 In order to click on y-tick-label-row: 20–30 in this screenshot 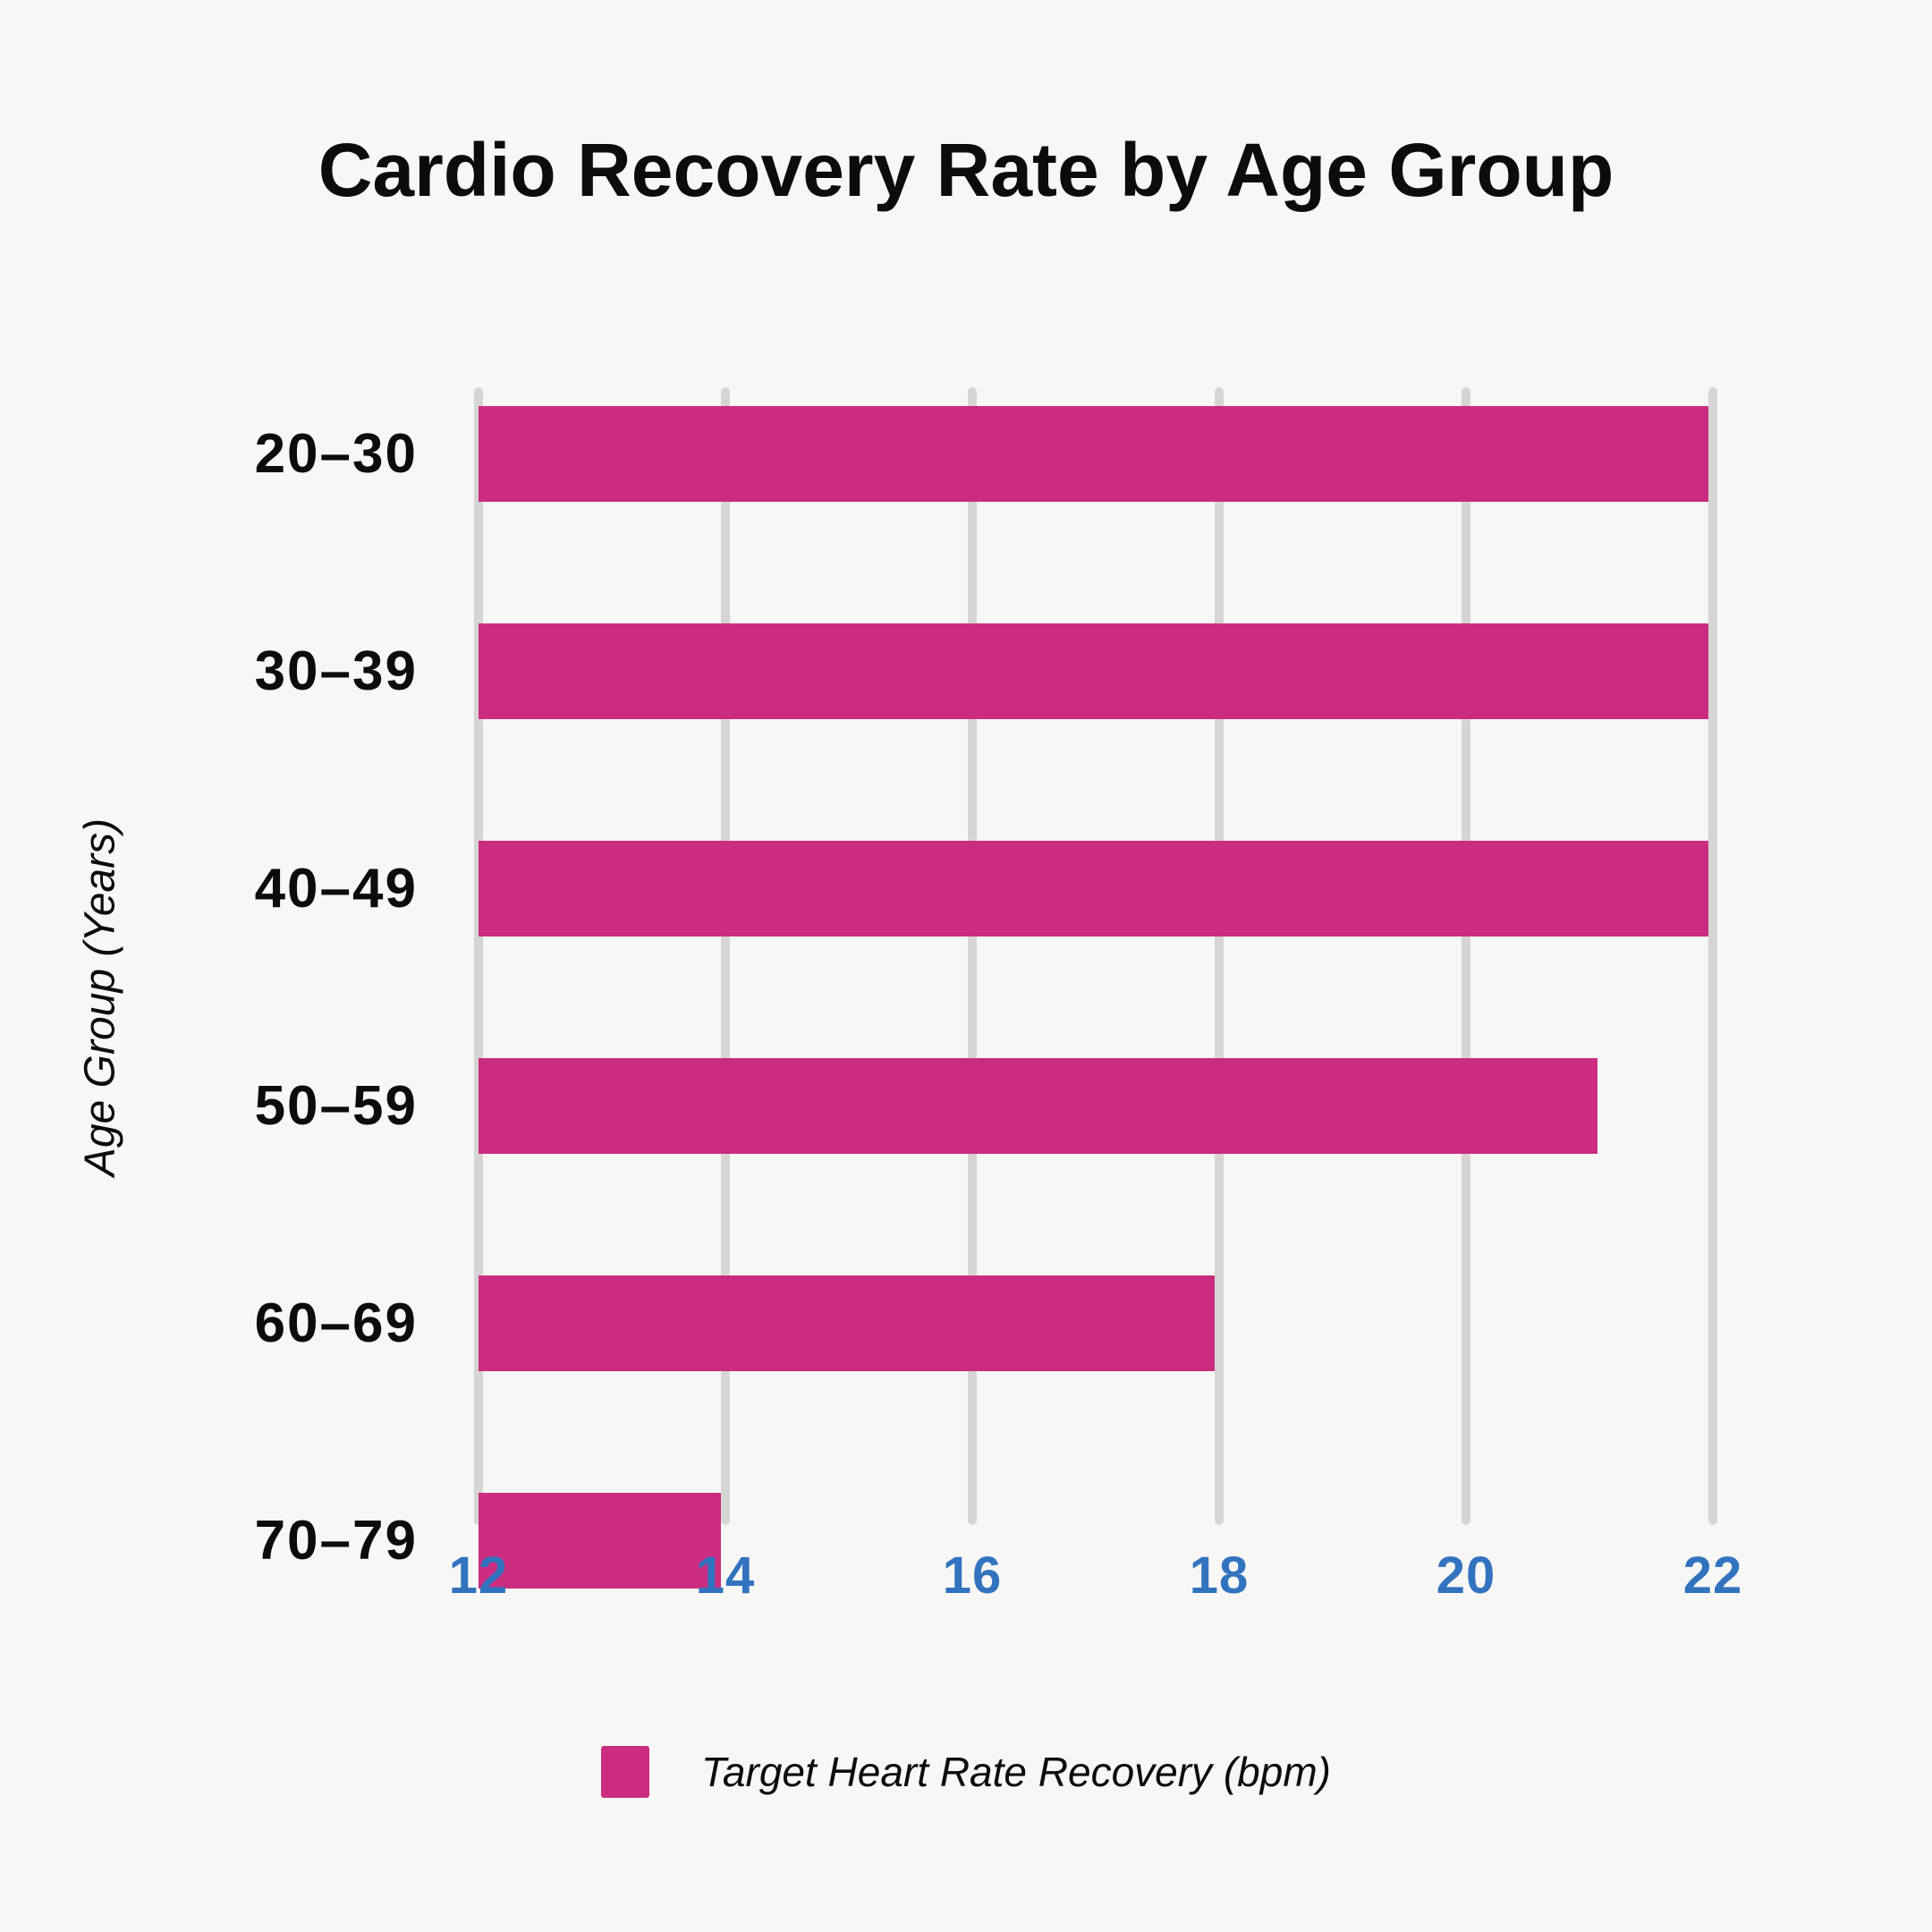, I will do `click(209, 505)`.